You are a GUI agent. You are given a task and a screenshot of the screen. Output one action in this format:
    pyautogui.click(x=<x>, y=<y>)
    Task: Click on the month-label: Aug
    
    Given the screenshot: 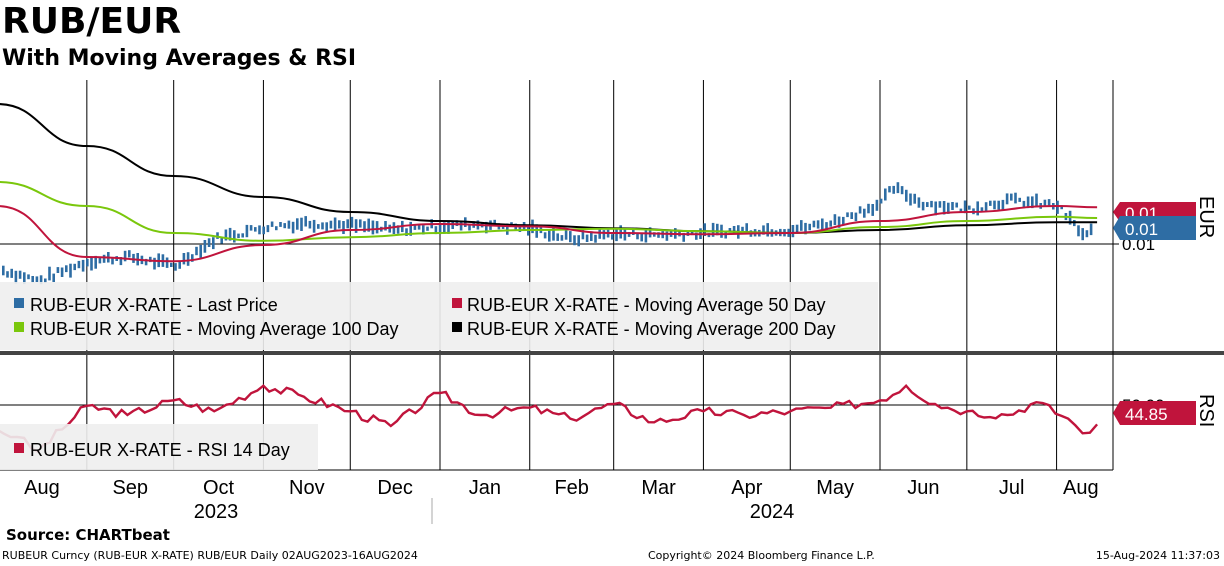 What is the action you would take?
    pyautogui.click(x=42, y=488)
    